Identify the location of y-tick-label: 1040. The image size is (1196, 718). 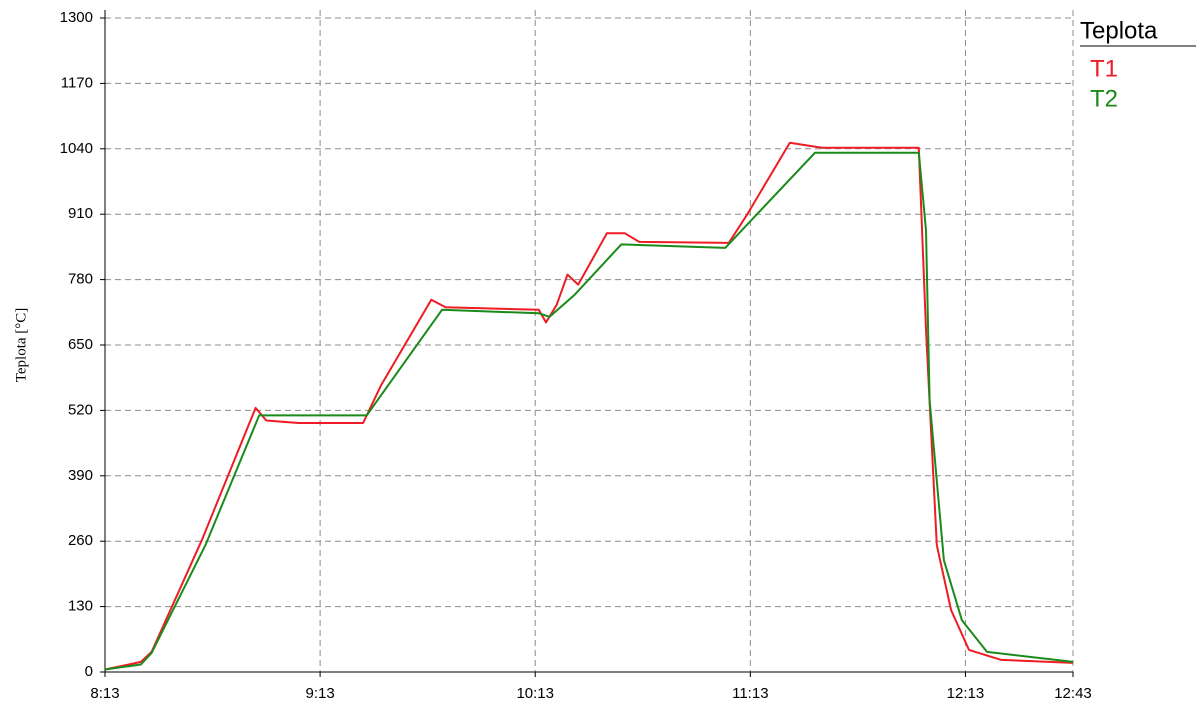
(76, 148).